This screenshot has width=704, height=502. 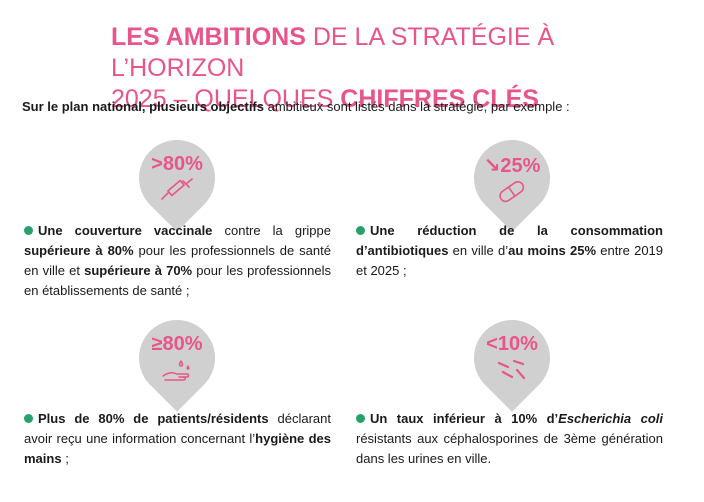 I want to click on badge-antibiotics: ↘25%, so click(x=512, y=178).